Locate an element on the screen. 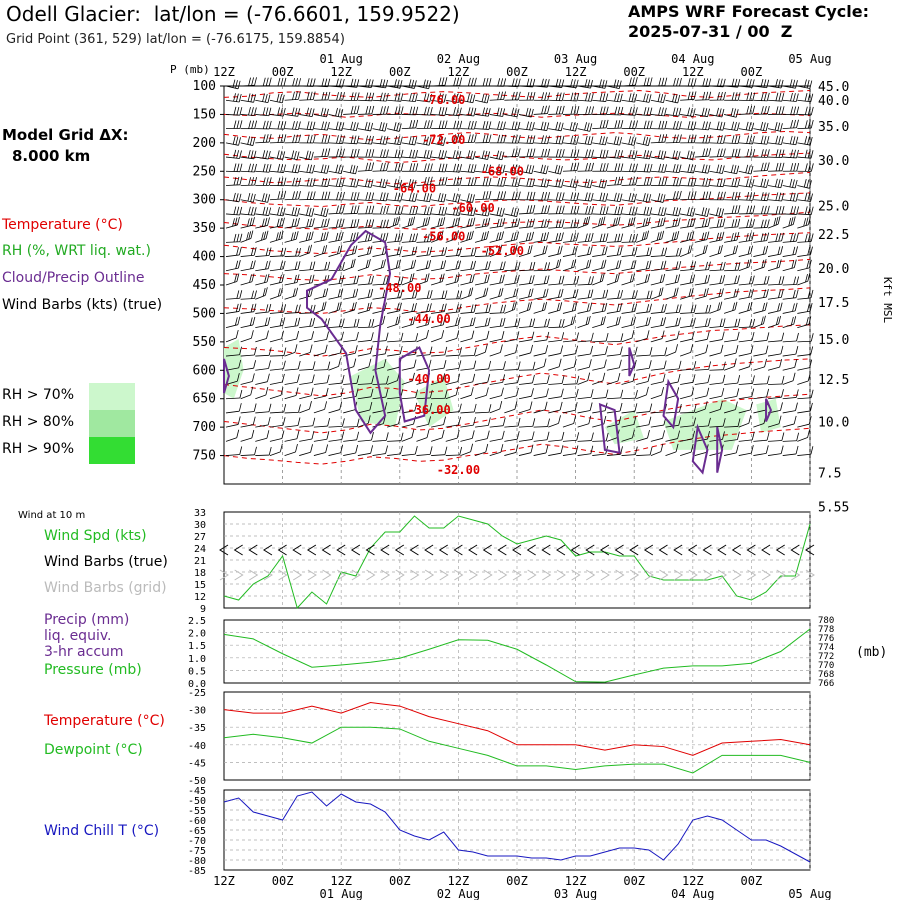 The width and height of the screenshot is (900, 900). pressure-y2tick-2: 776 is located at coordinates (826, 639).